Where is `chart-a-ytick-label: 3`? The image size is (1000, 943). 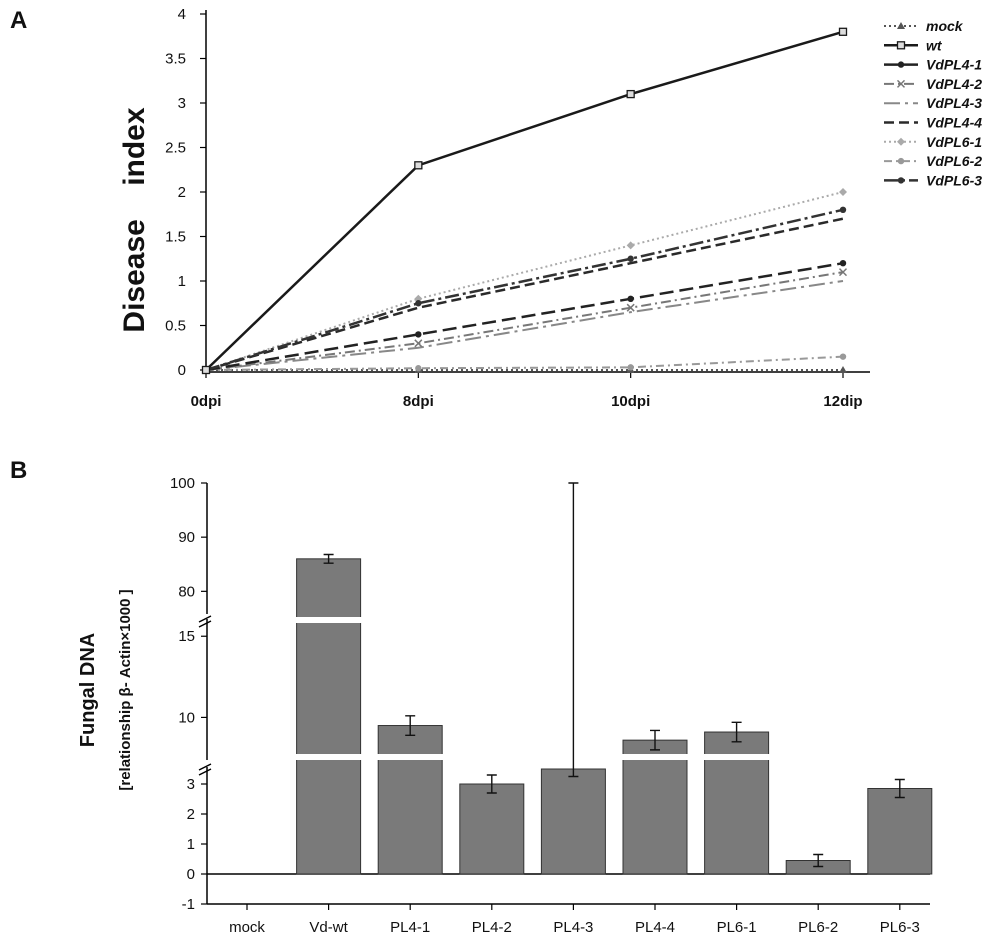 chart-a-ytick-label: 3 is located at coordinates (182, 103).